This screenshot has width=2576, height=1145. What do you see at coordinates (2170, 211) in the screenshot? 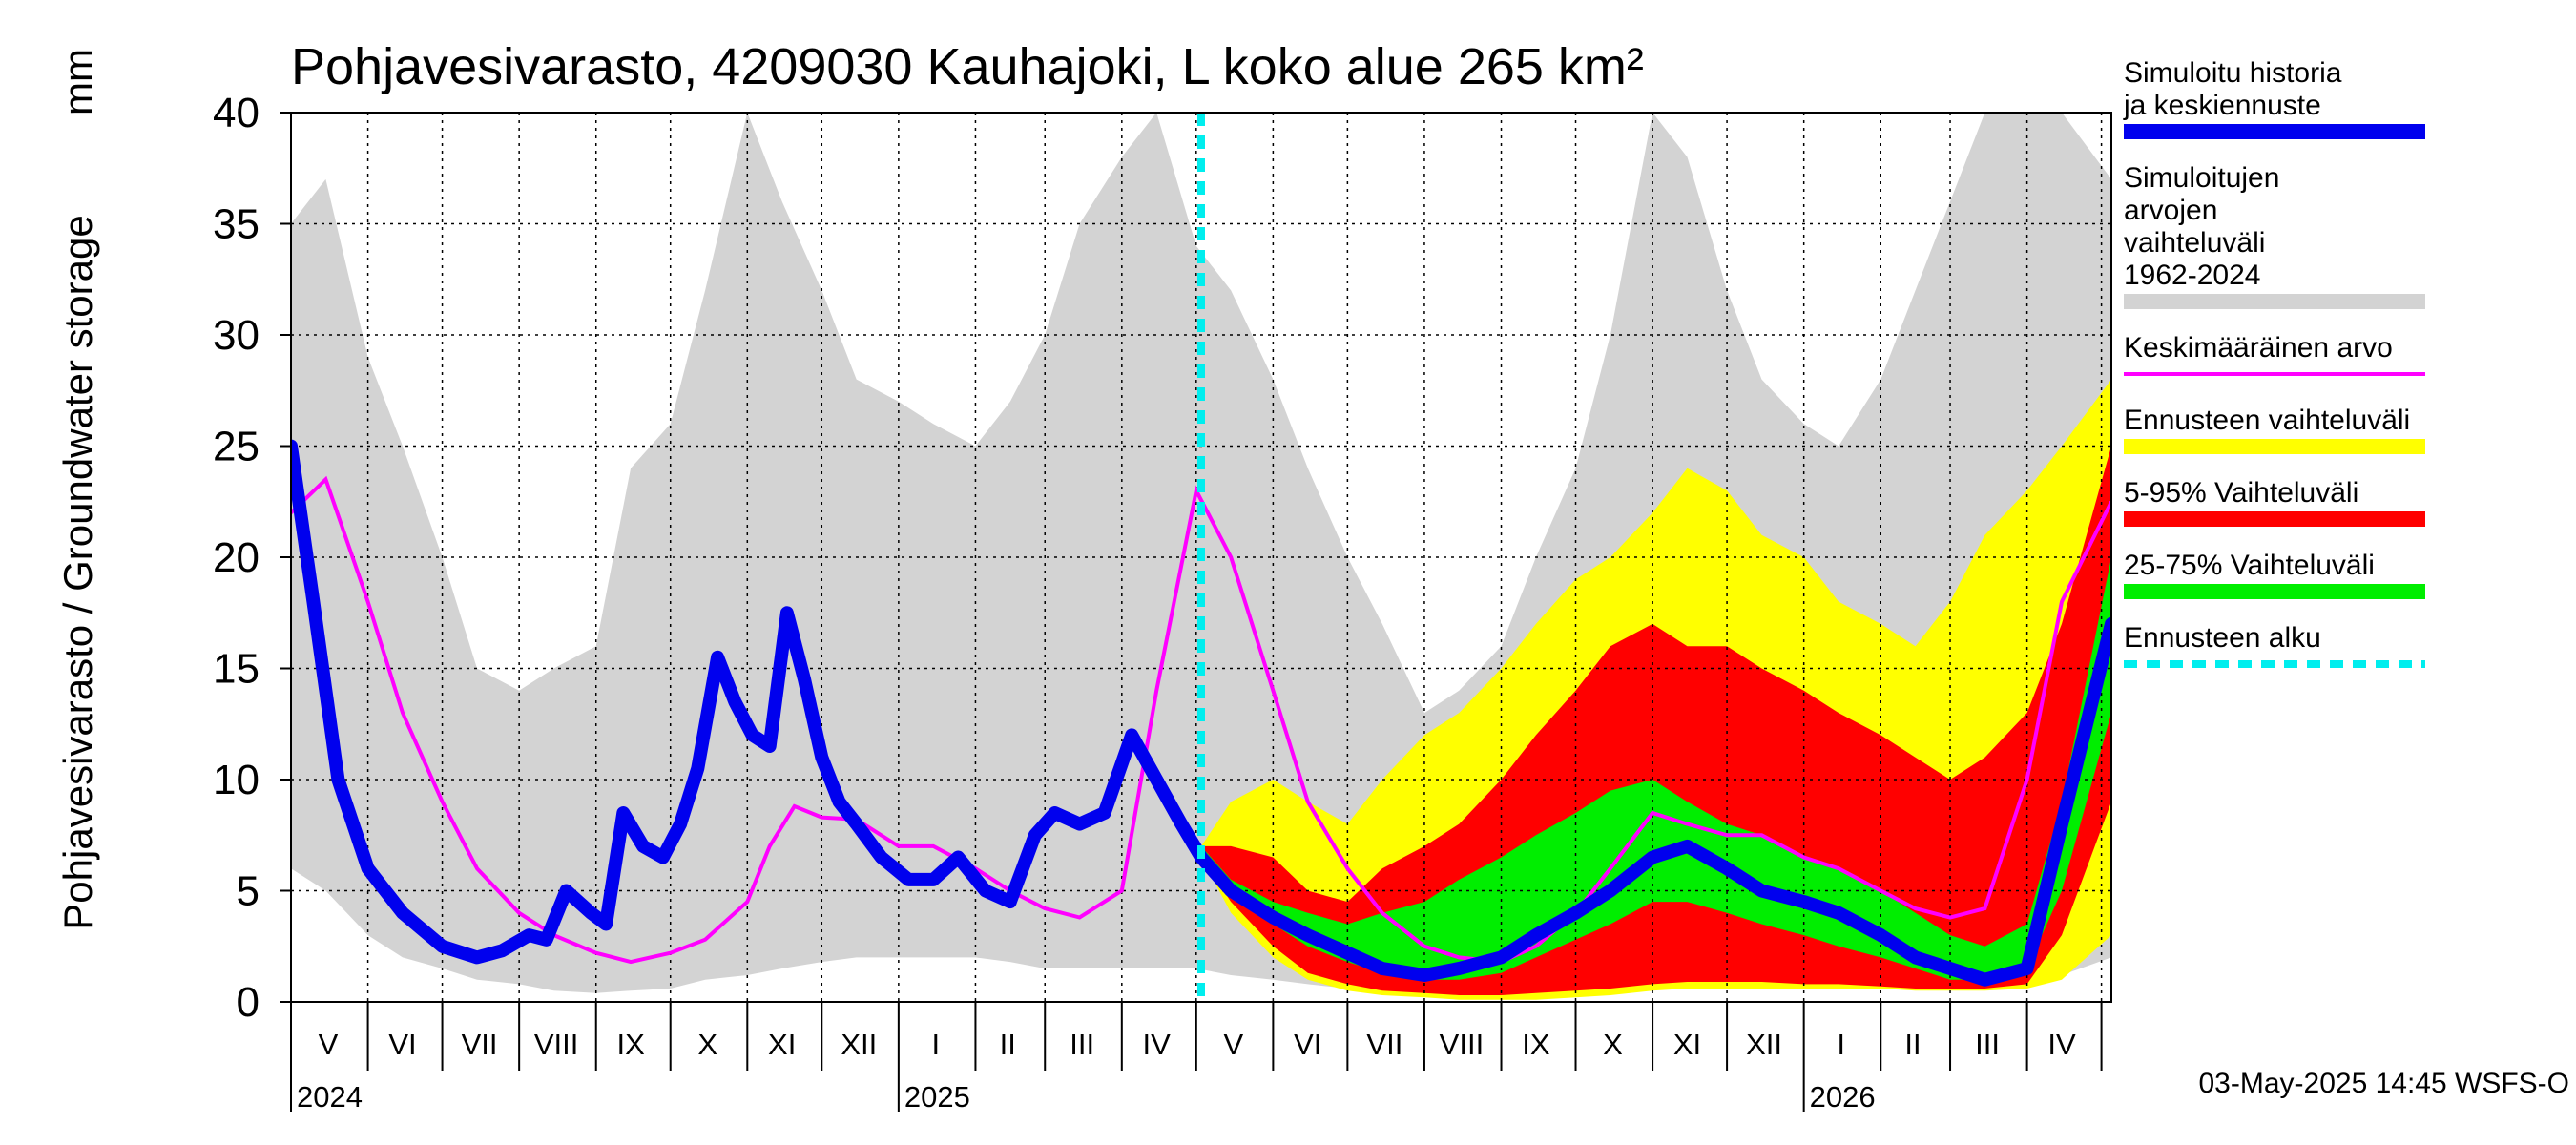
I see `legend-label: arvojen` at bounding box center [2170, 211].